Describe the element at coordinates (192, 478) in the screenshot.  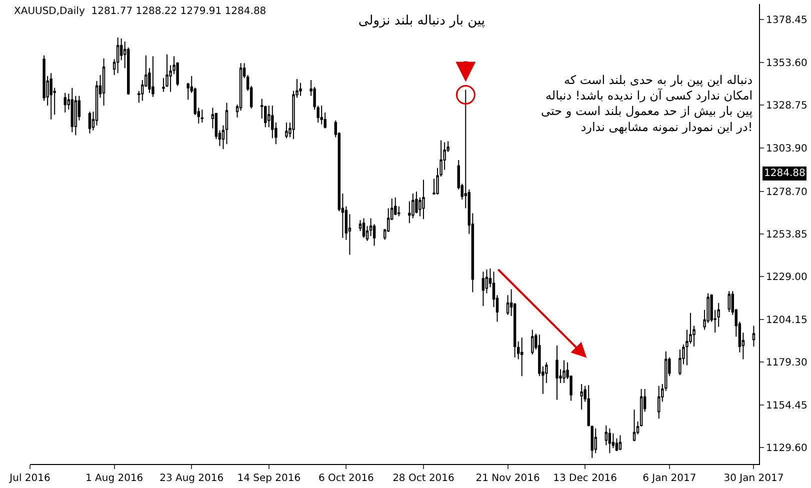
I see `x-tick-label: 23 Aug 2016` at that location.